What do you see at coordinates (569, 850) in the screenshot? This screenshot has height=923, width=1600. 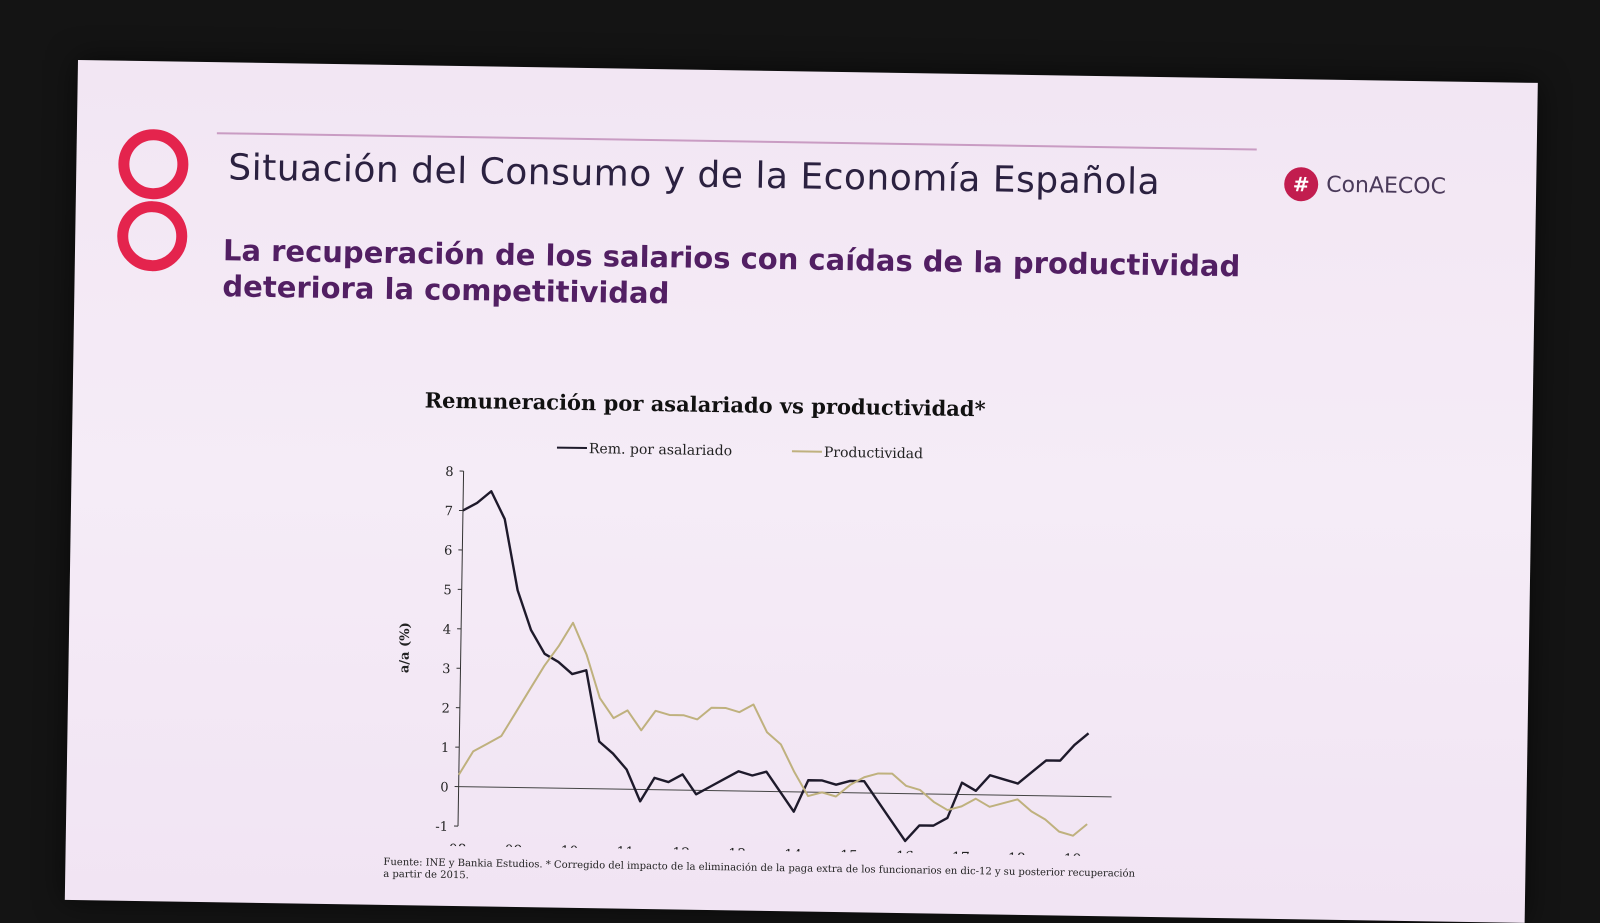 I see `x-tick-label: 10` at bounding box center [569, 850].